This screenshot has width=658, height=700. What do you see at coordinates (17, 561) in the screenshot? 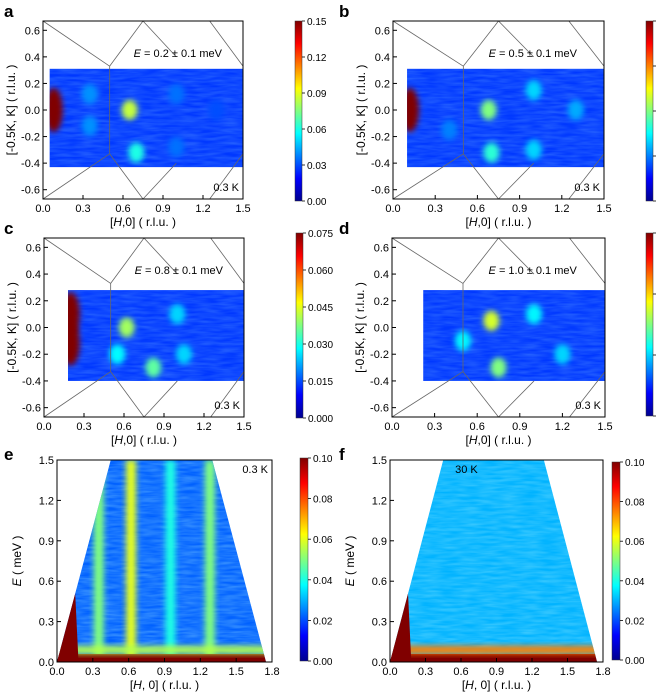
I see `y-axis-label: E ( meV )` at bounding box center [17, 561].